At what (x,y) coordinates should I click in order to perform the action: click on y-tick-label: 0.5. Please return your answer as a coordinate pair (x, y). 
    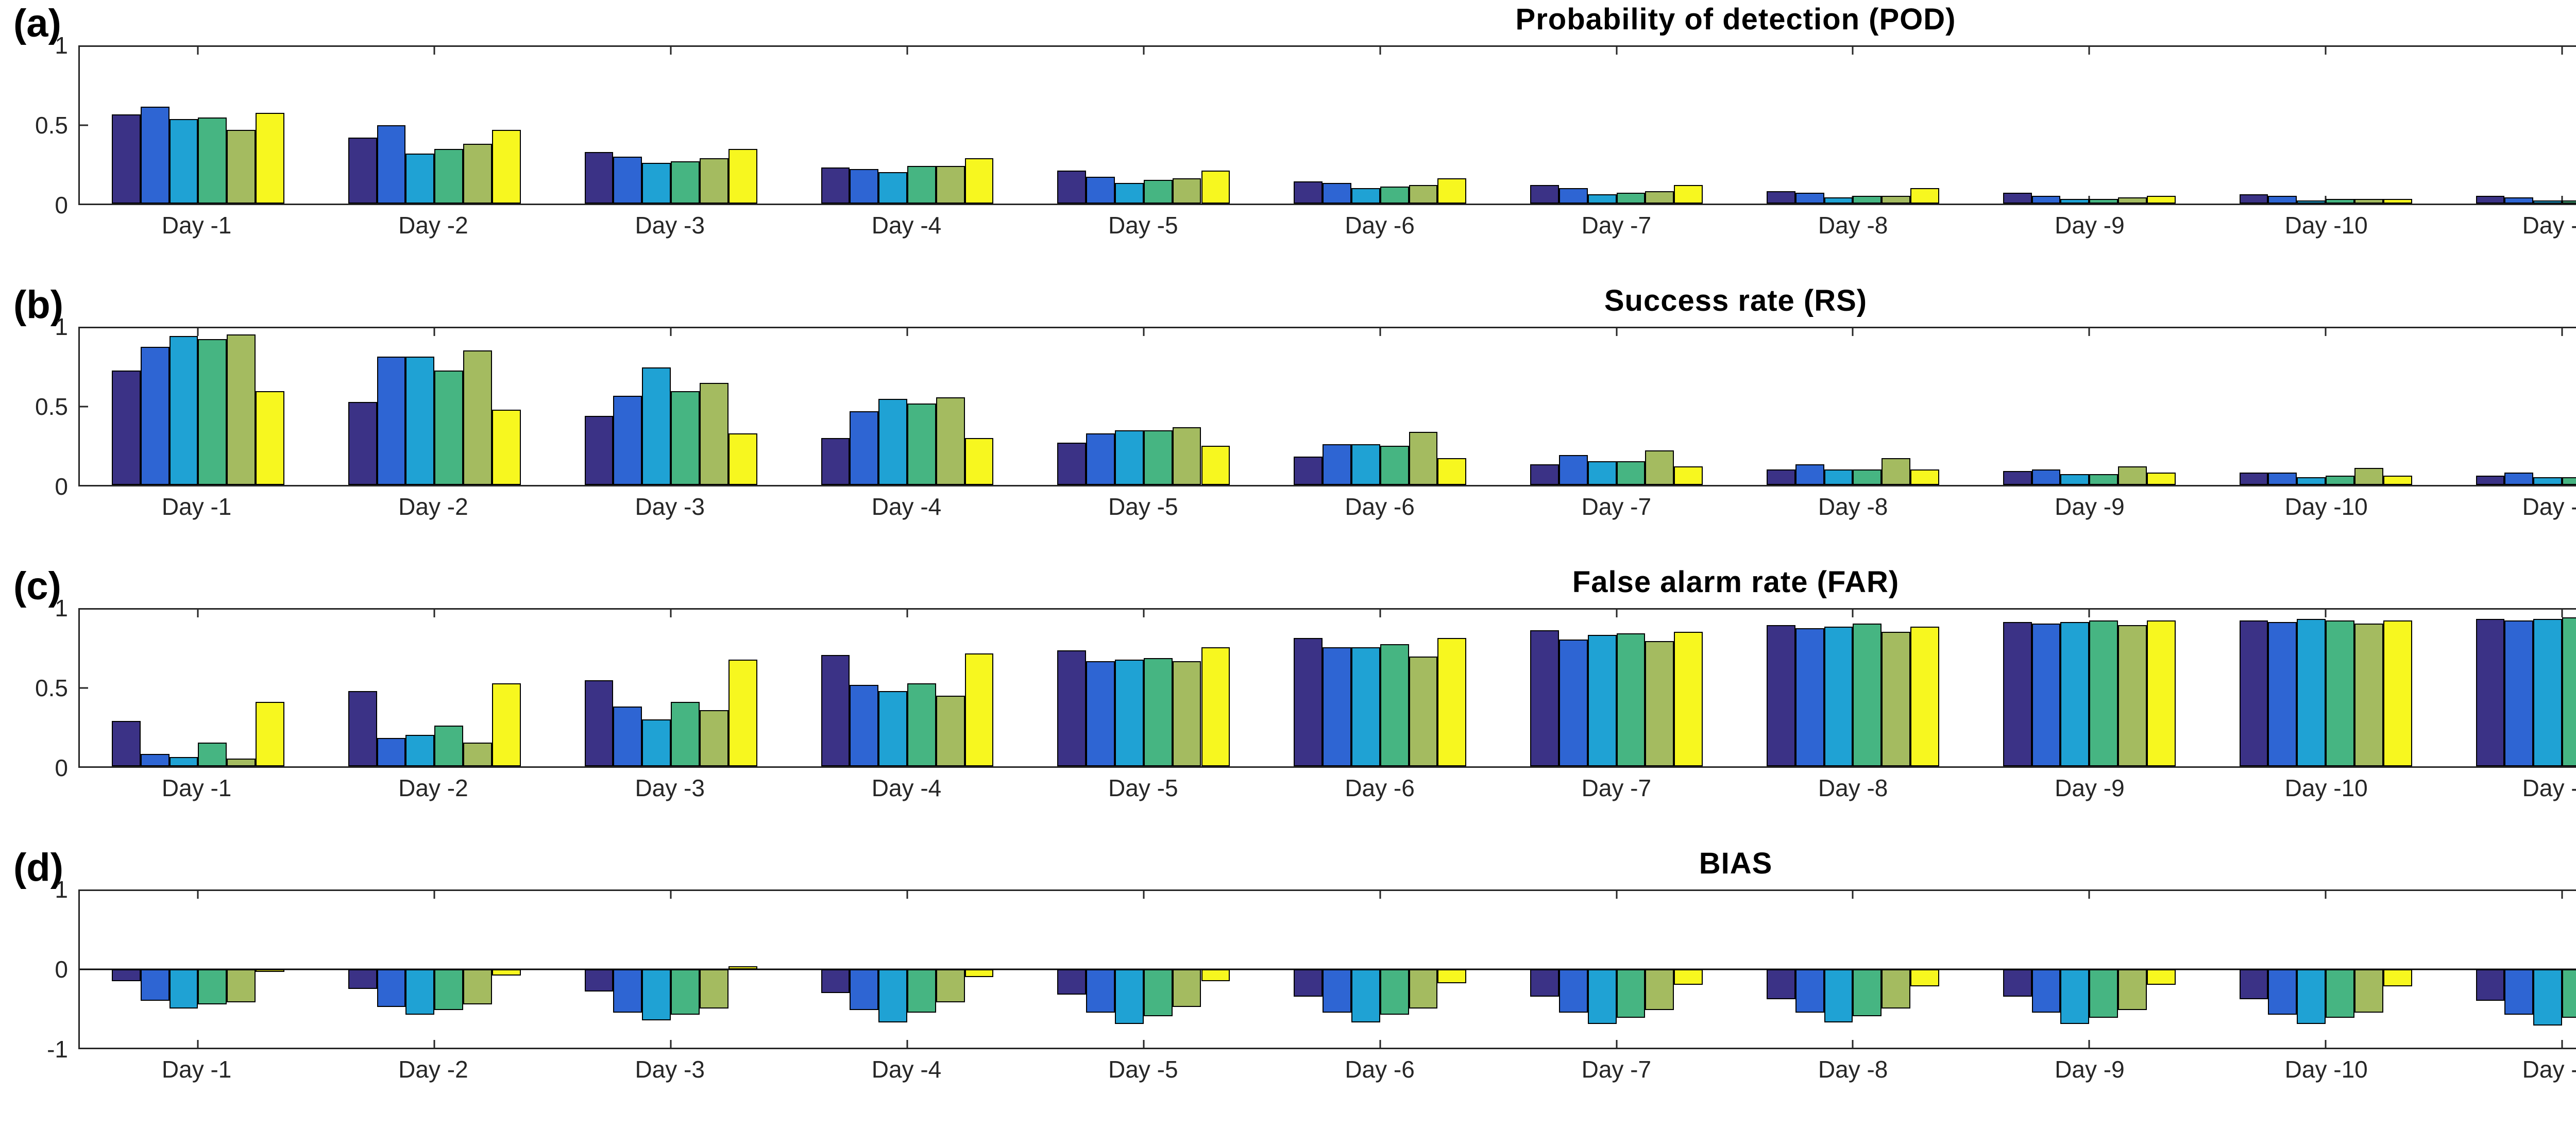
    Looking at the image, I should click on (51, 126).